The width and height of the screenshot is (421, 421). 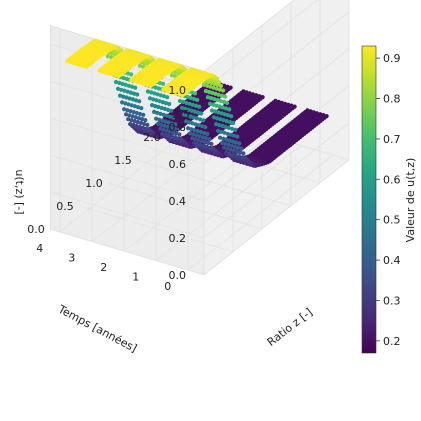 What do you see at coordinates (152, 137) in the screenshot?
I see `y-tick-label: 2.0` at bounding box center [152, 137].